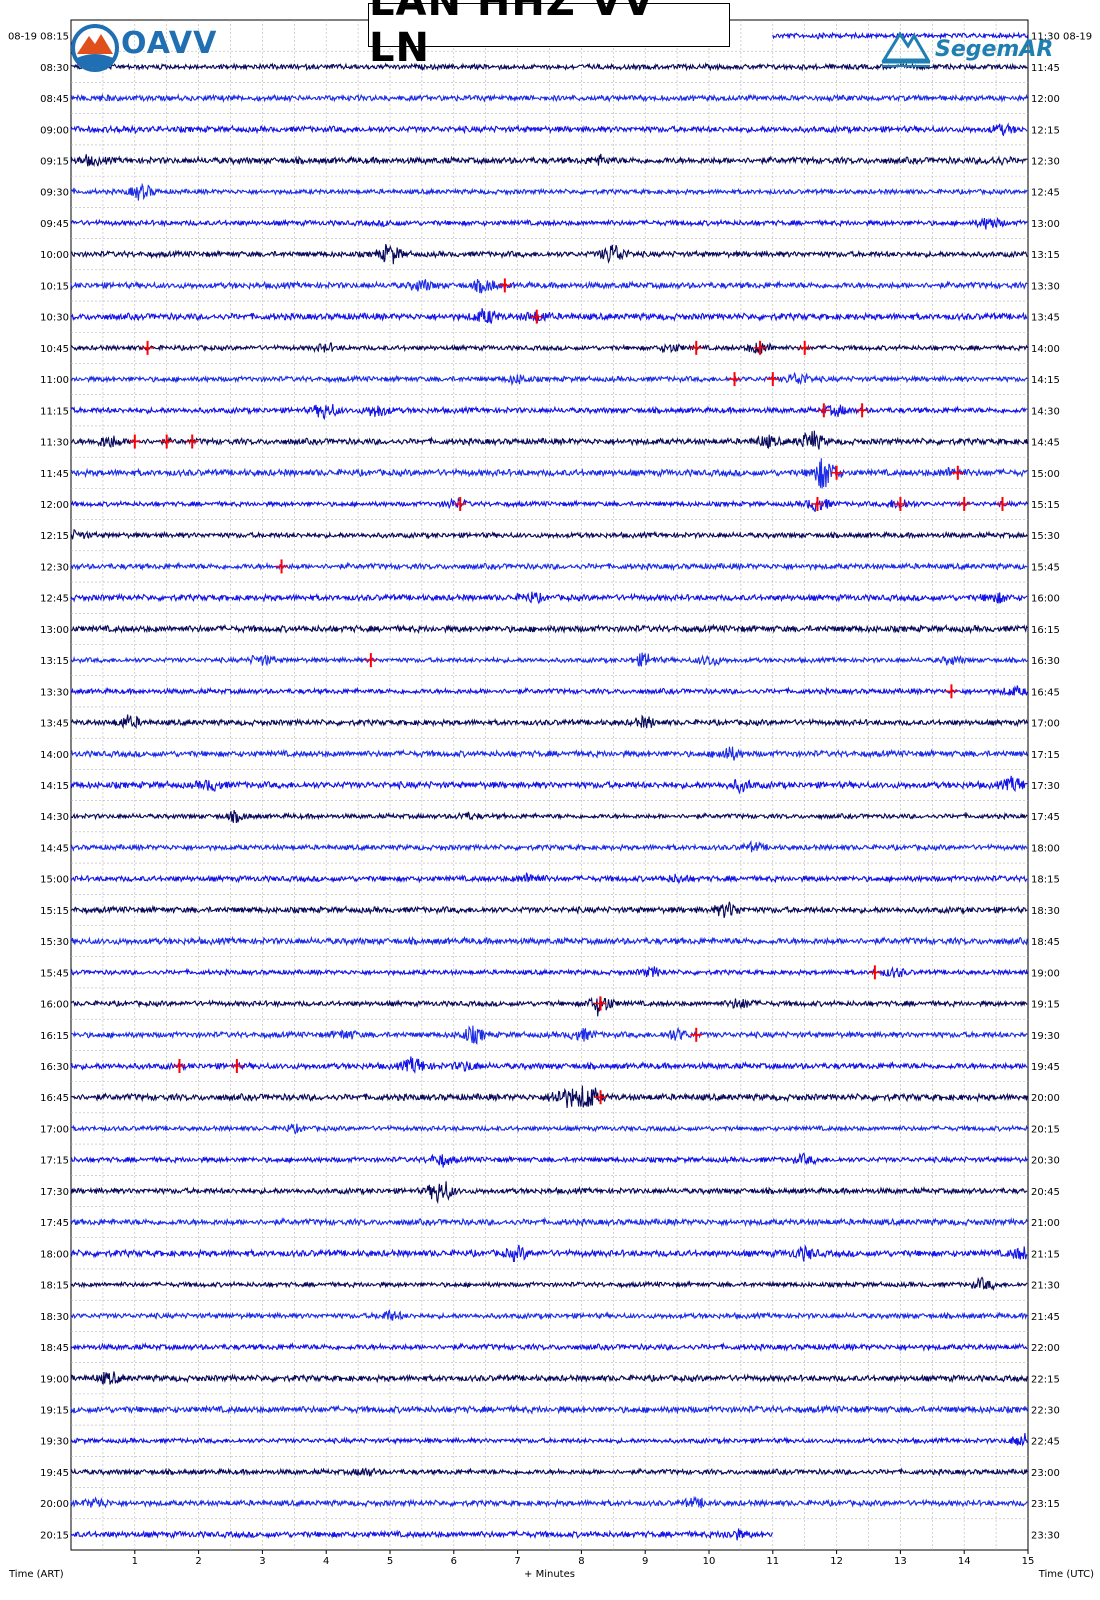 The height and width of the screenshot is (1600, 1100). I want to click on right-time-label: 20:15, so click(1045, 1129).